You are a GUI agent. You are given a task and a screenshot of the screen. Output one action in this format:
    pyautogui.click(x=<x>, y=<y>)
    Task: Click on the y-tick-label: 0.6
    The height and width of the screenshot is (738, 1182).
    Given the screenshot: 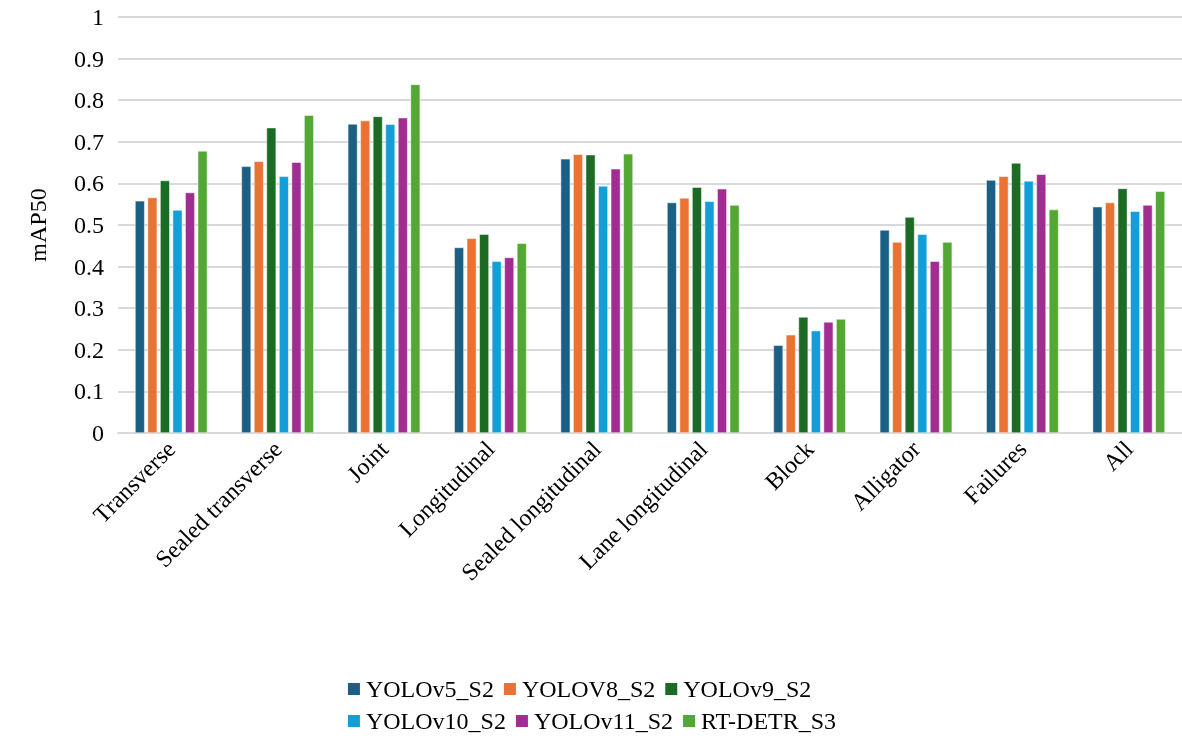 What is the action you would take?
    pyautogui.click(x=89, y=183)
    